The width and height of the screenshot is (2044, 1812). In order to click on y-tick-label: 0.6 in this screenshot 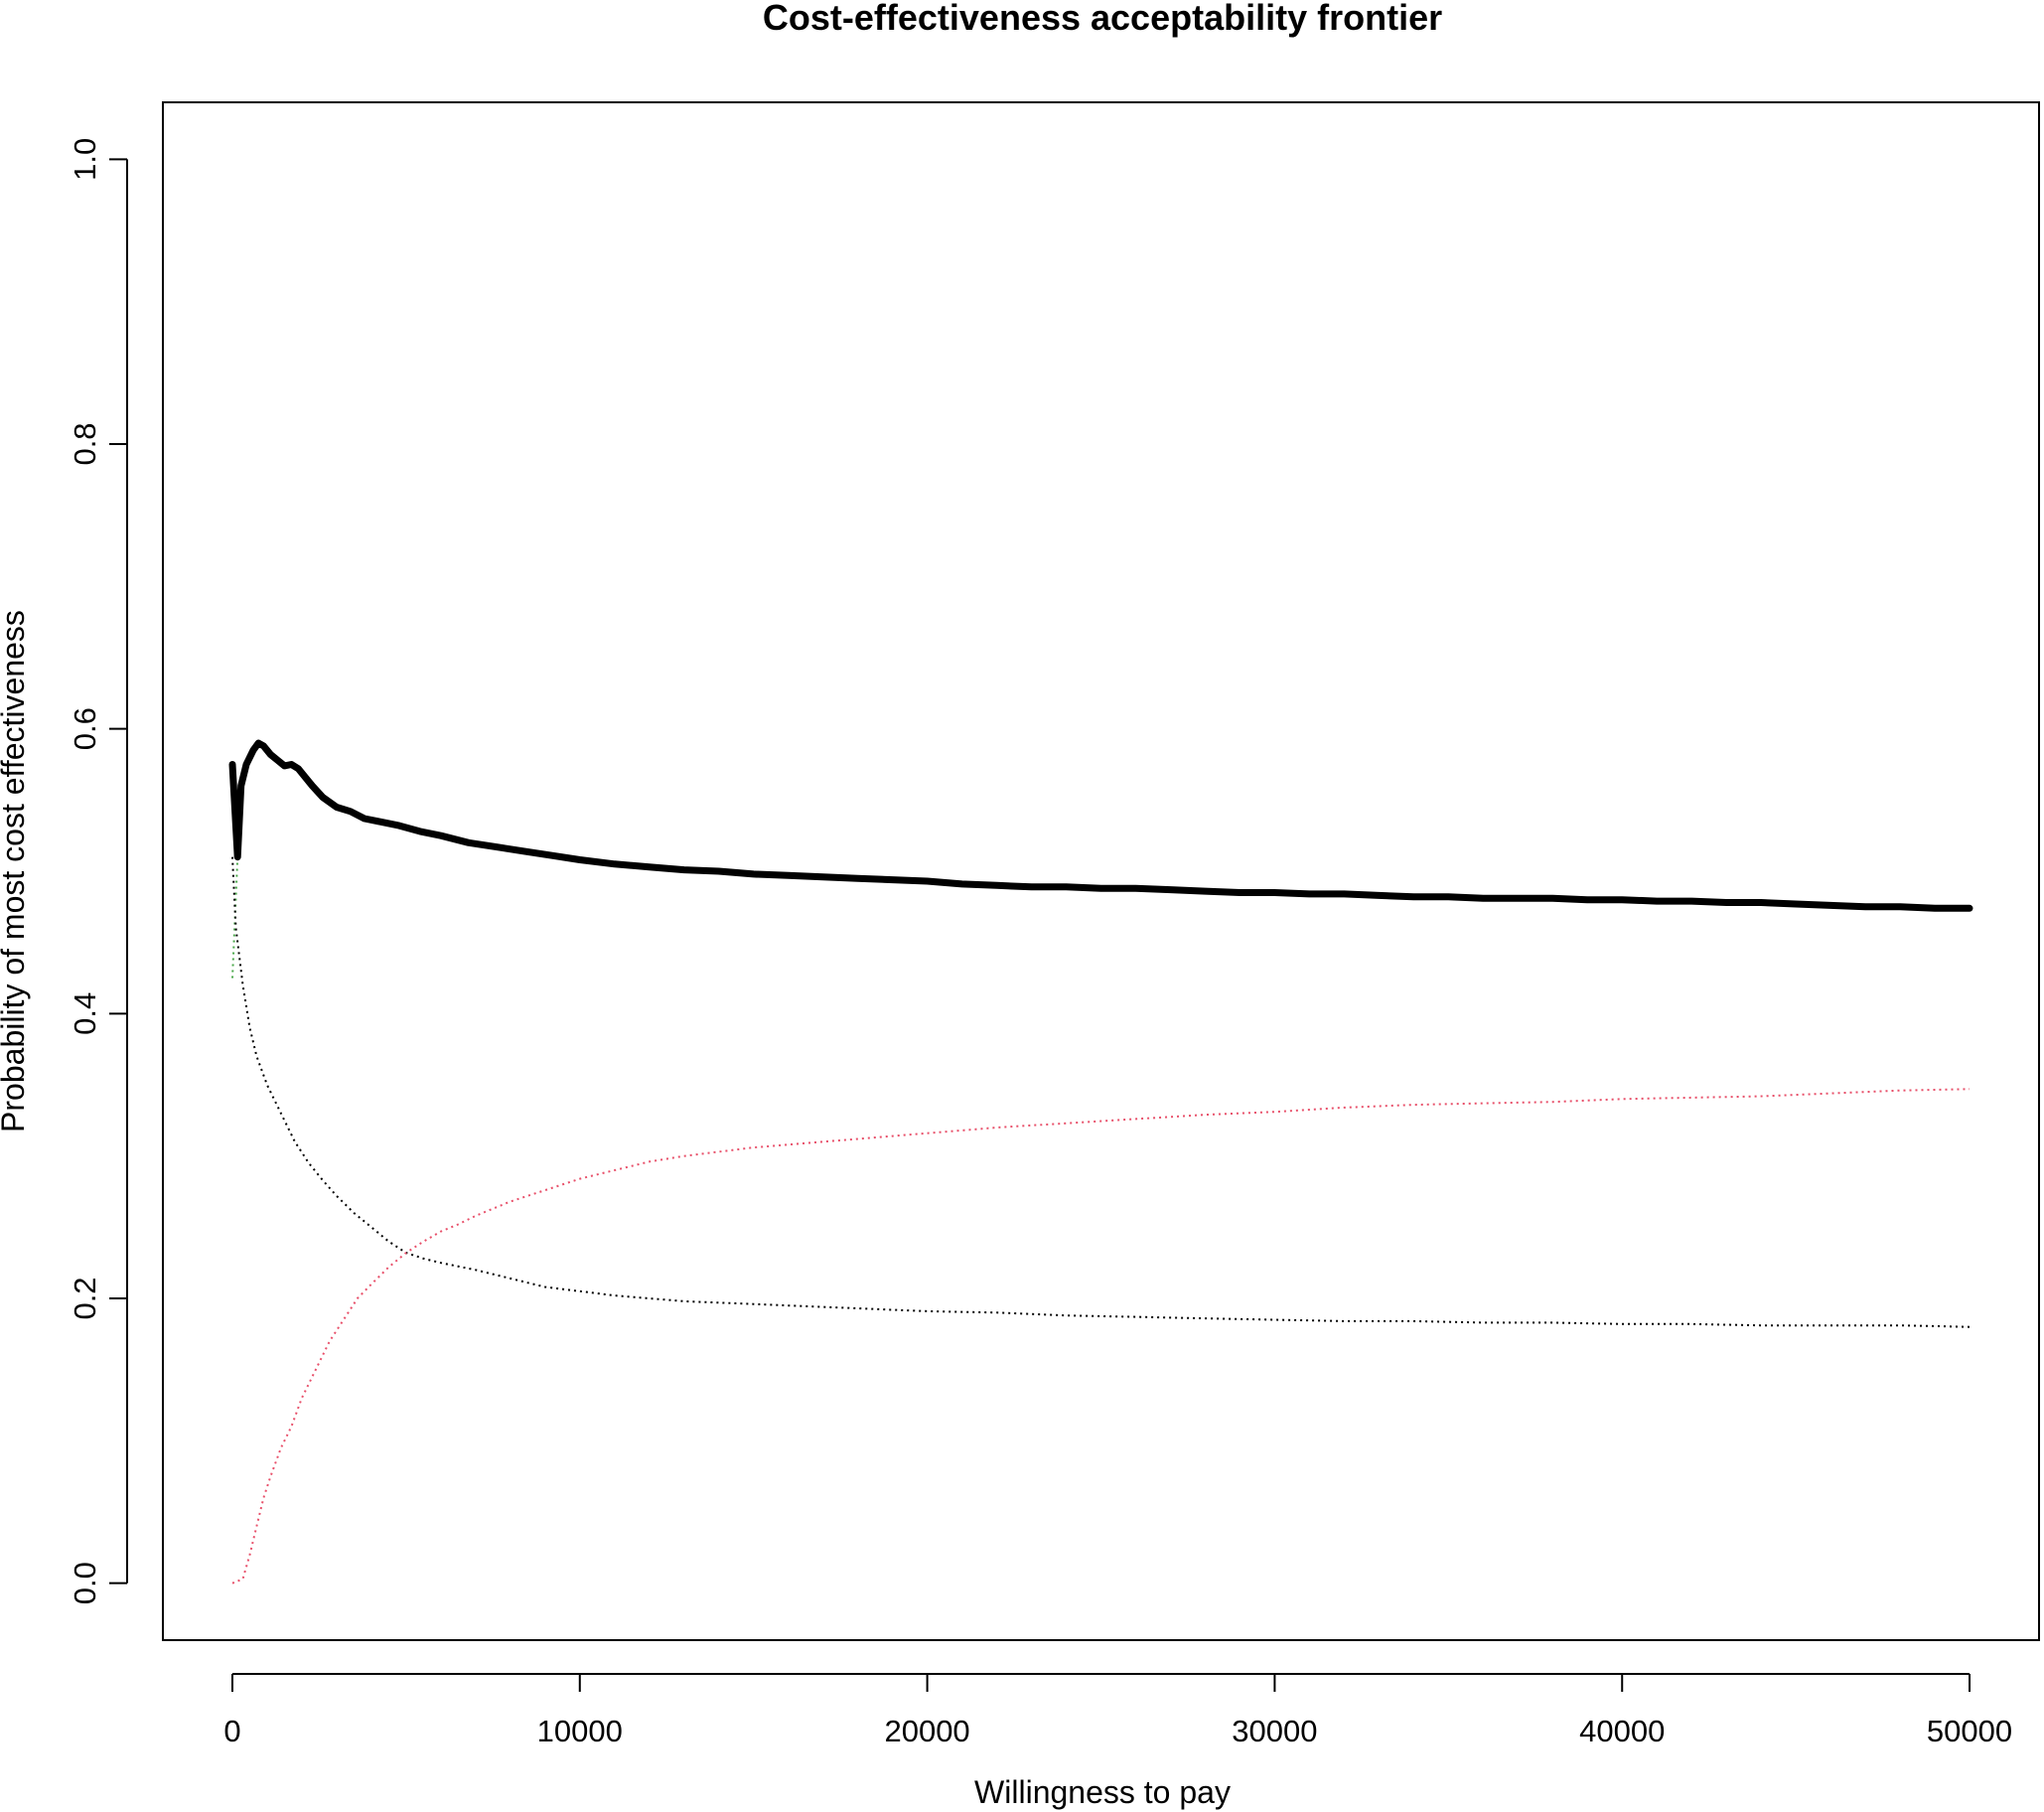, I will do `click(85, 729)`.